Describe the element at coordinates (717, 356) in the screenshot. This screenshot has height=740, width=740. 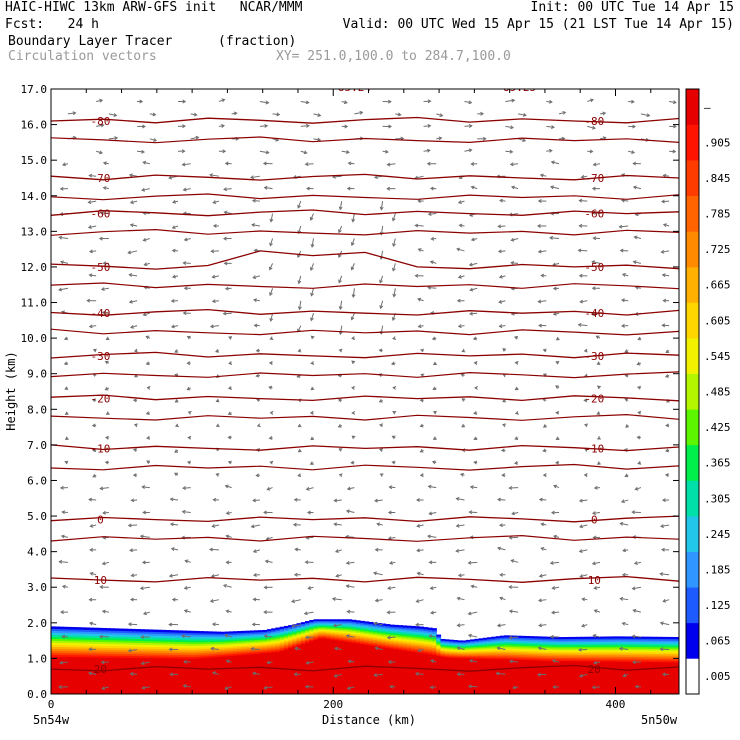
I see `colorbar-label: .545` at that location.